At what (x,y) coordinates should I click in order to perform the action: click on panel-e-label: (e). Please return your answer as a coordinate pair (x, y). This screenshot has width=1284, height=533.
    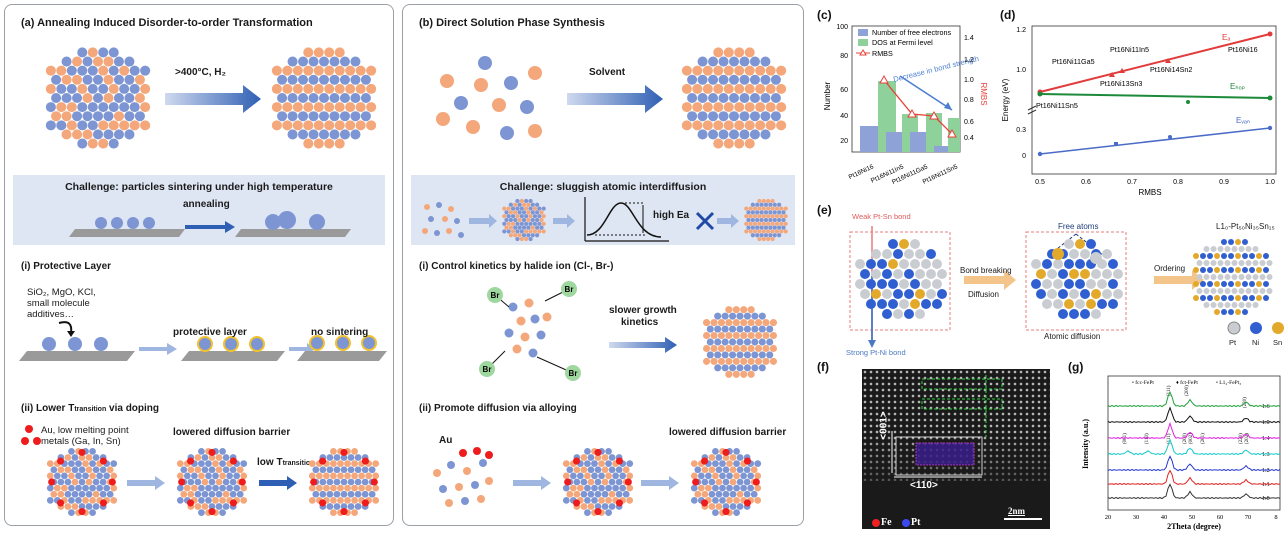
    Looking at the image, I should click on (824, 210).